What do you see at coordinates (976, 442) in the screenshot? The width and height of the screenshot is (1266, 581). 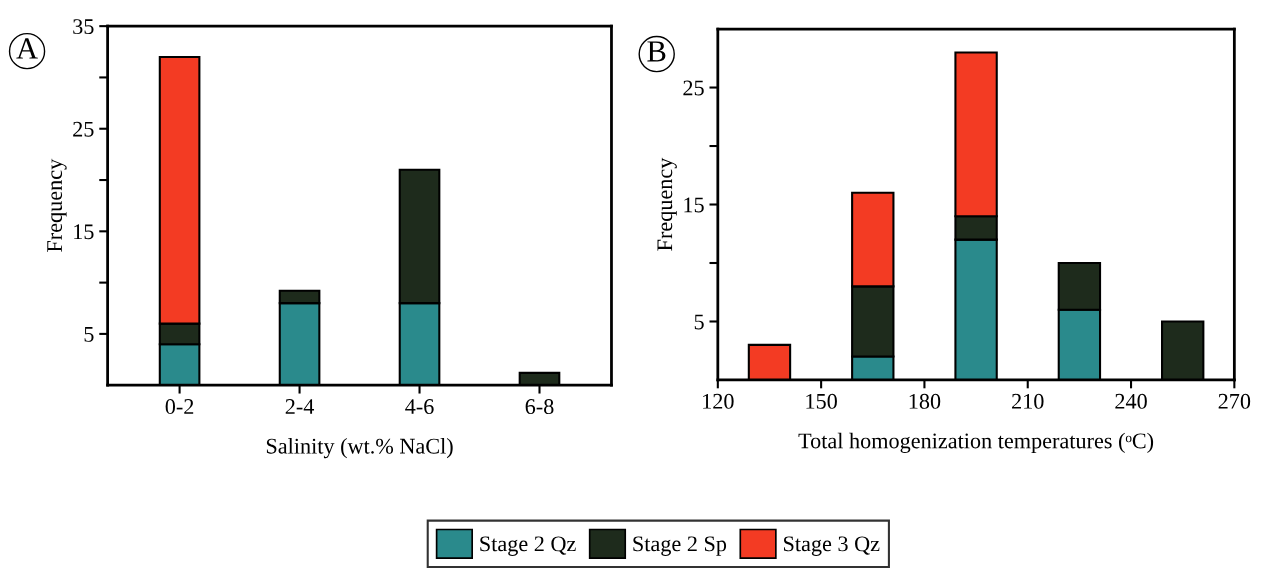 I see `x-axis-title: Total homogenization temperatures (ᵒC)` at bounding box center [976, 442].